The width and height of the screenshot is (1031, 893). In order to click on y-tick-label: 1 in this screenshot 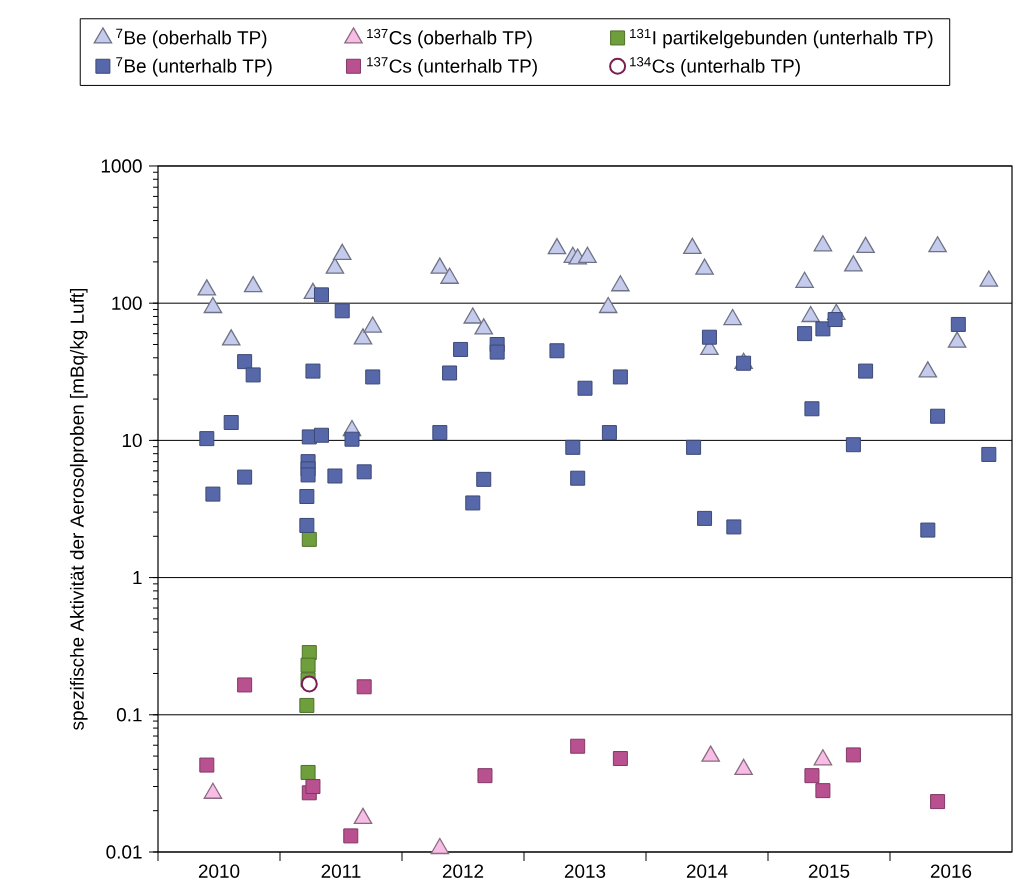, I will do `click(137, 578)`.